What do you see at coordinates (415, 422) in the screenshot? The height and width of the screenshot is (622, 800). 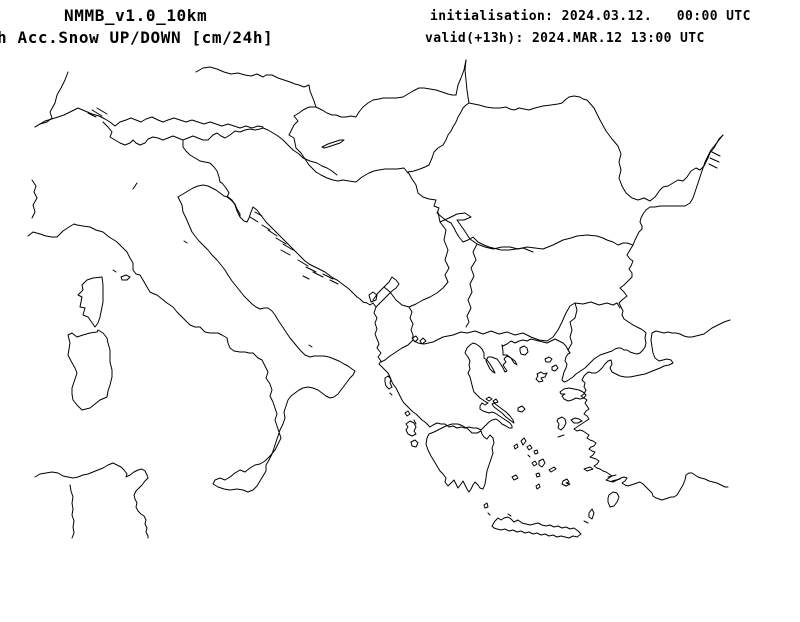 I see `map-feature-island-ithaca` at bounding box center [415, 422].